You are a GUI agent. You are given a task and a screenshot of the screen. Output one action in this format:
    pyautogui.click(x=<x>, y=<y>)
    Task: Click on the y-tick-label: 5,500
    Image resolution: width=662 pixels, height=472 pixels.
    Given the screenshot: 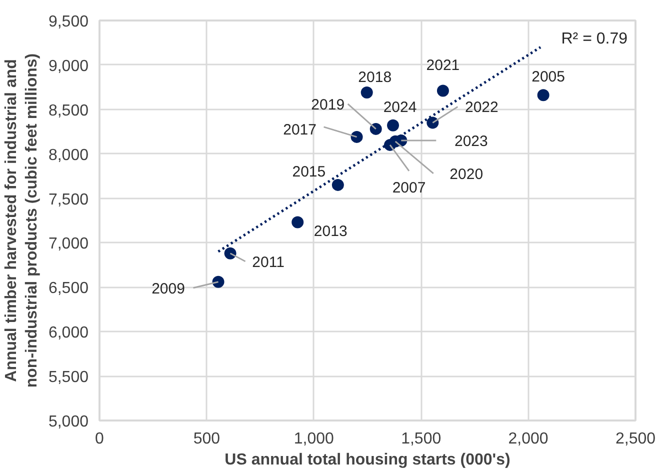 What is the action you would take?
    pyautogui.click(x=68, y=377)
    